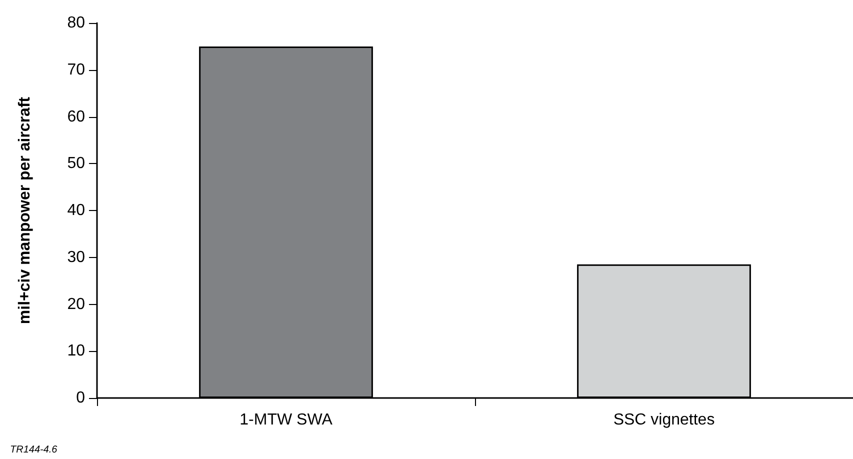 Image resolution: width=853 pixels, height=459 pixels. What do you see at coordinates (76, 23) in the screenshot?
I see `y-tick-label: 80` at bounding box center [76, 23].